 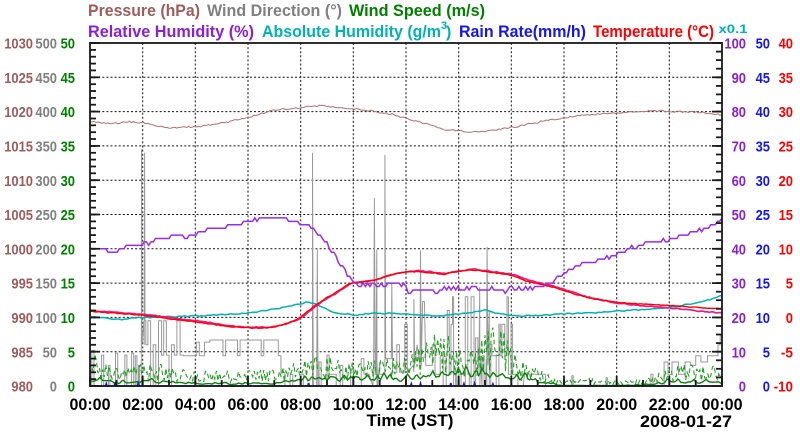 I want to click on svg-text: 500, so click(x=46, y=44).